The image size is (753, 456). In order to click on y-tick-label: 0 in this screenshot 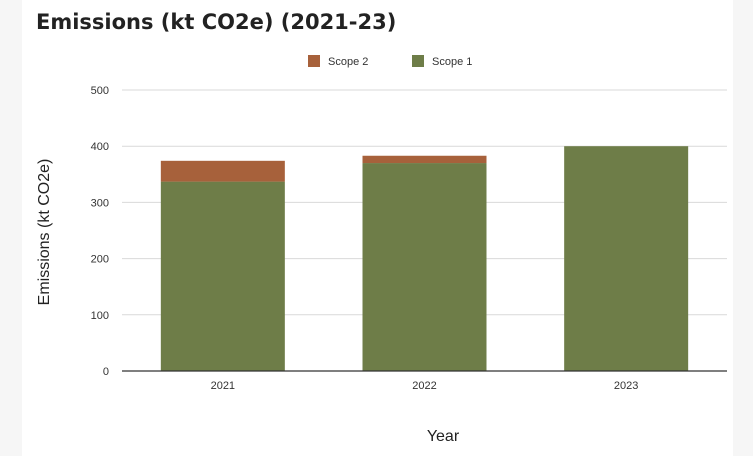, I will do `click(106, 372)`.